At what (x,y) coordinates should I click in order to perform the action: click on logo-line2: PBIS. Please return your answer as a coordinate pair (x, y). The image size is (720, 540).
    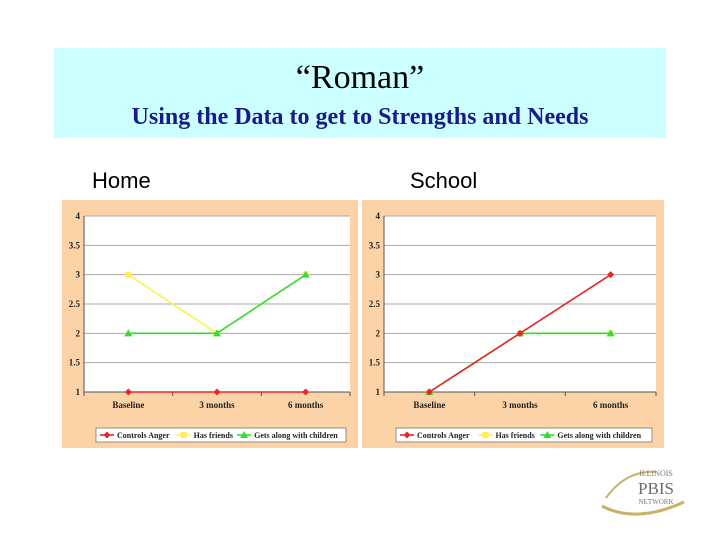
    Looking at the image, I should click on (656, 488).